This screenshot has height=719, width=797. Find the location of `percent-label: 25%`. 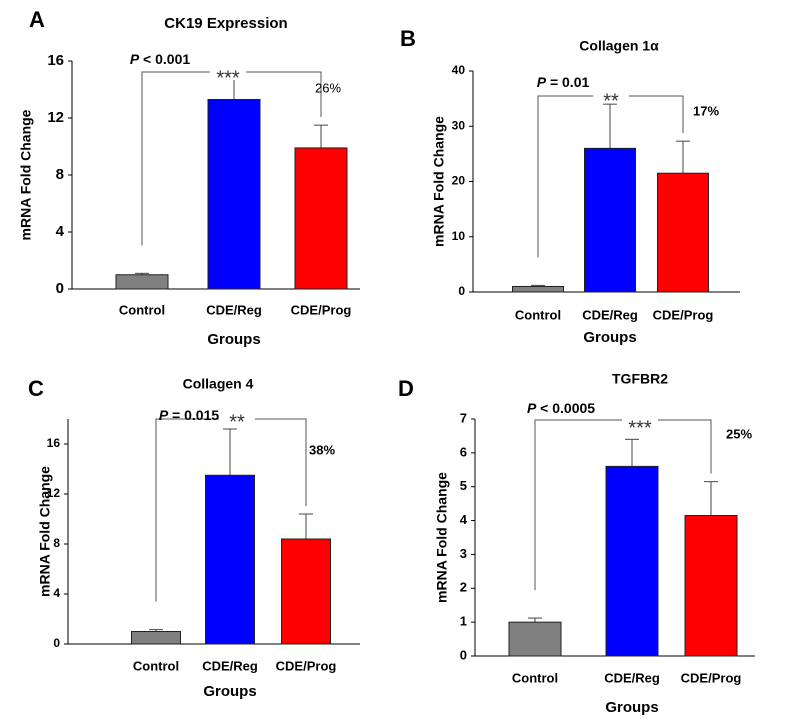

percent-label: 25% is located at coordinates (739, 433).